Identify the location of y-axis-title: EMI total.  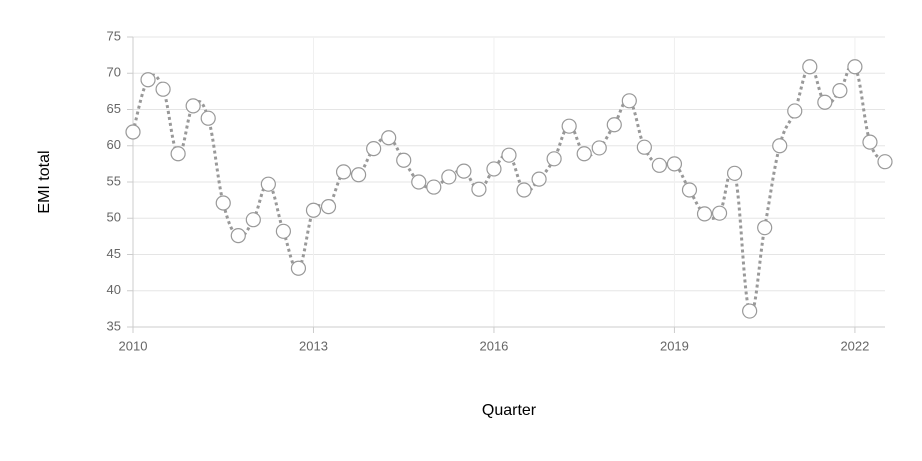
(44, 181).